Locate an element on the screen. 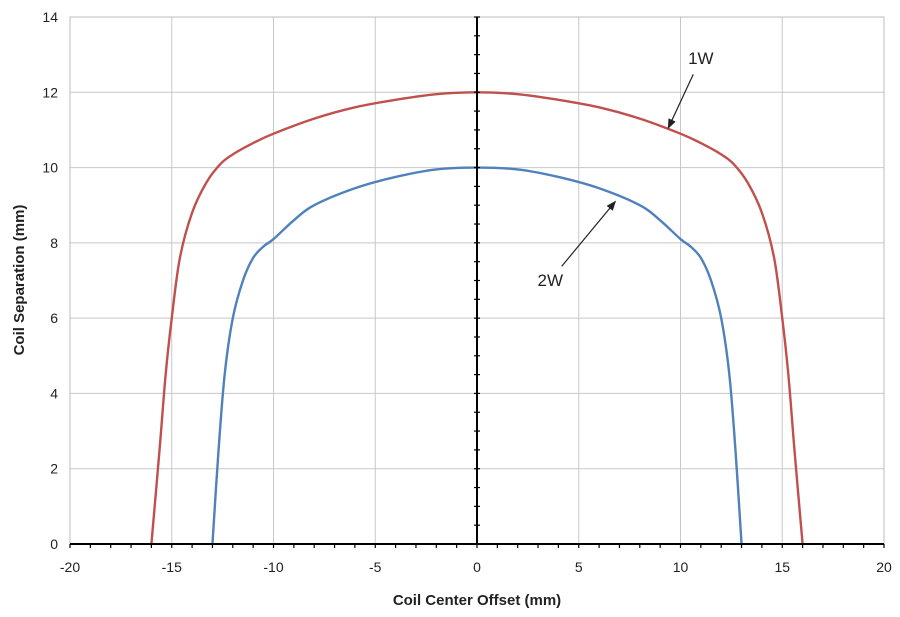 Image resolution: width=900 pixels, height=617 pixels. x-tick-label: -20 is located at coordinates (70, 567).